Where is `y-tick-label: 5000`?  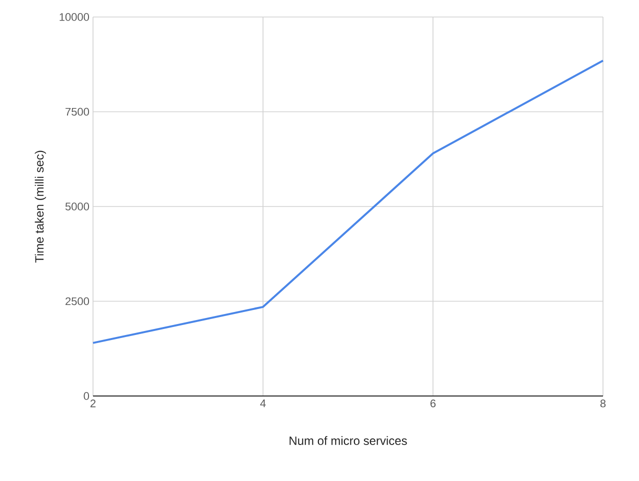 y-tick-label: 5000 is located at coordinates (77, 206).